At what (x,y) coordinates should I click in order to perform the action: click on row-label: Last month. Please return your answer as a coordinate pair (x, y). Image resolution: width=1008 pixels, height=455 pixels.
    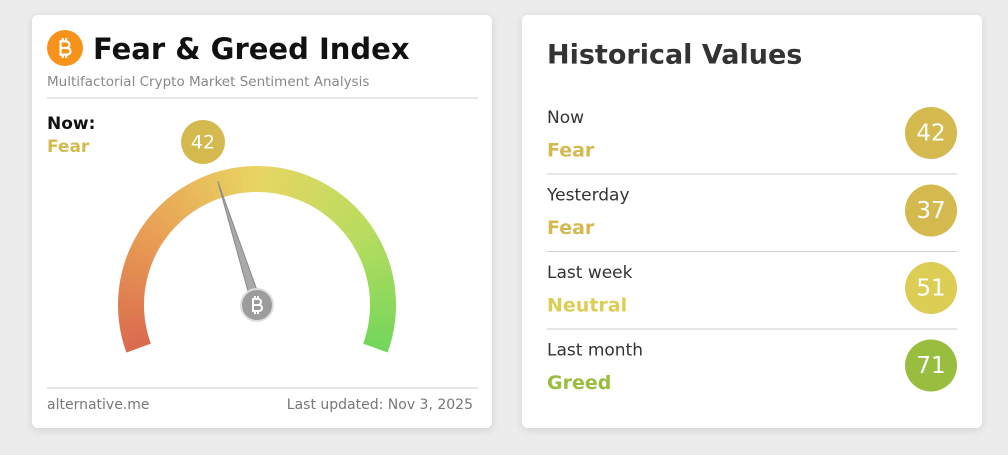
    Looking at the image, I should click on (595, 351).